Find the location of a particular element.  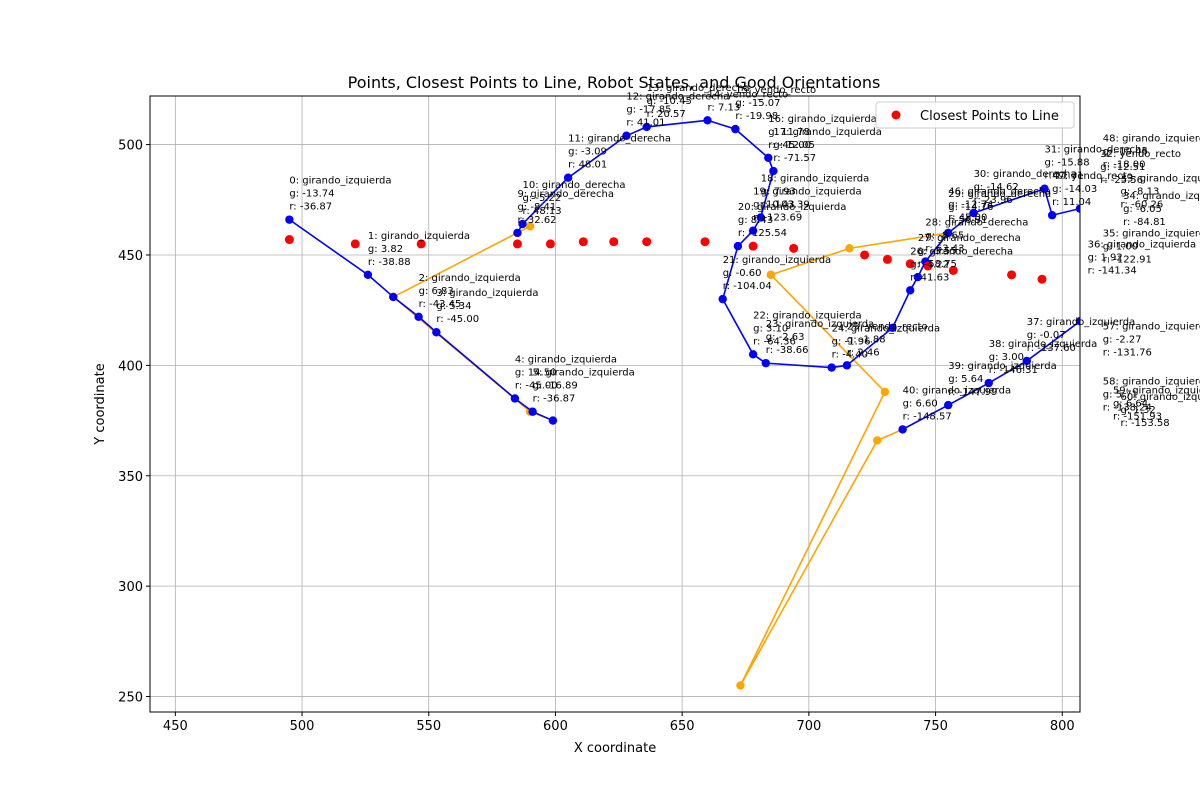

annotation-text: r: -43.45 is located at coordinates (440, 304).